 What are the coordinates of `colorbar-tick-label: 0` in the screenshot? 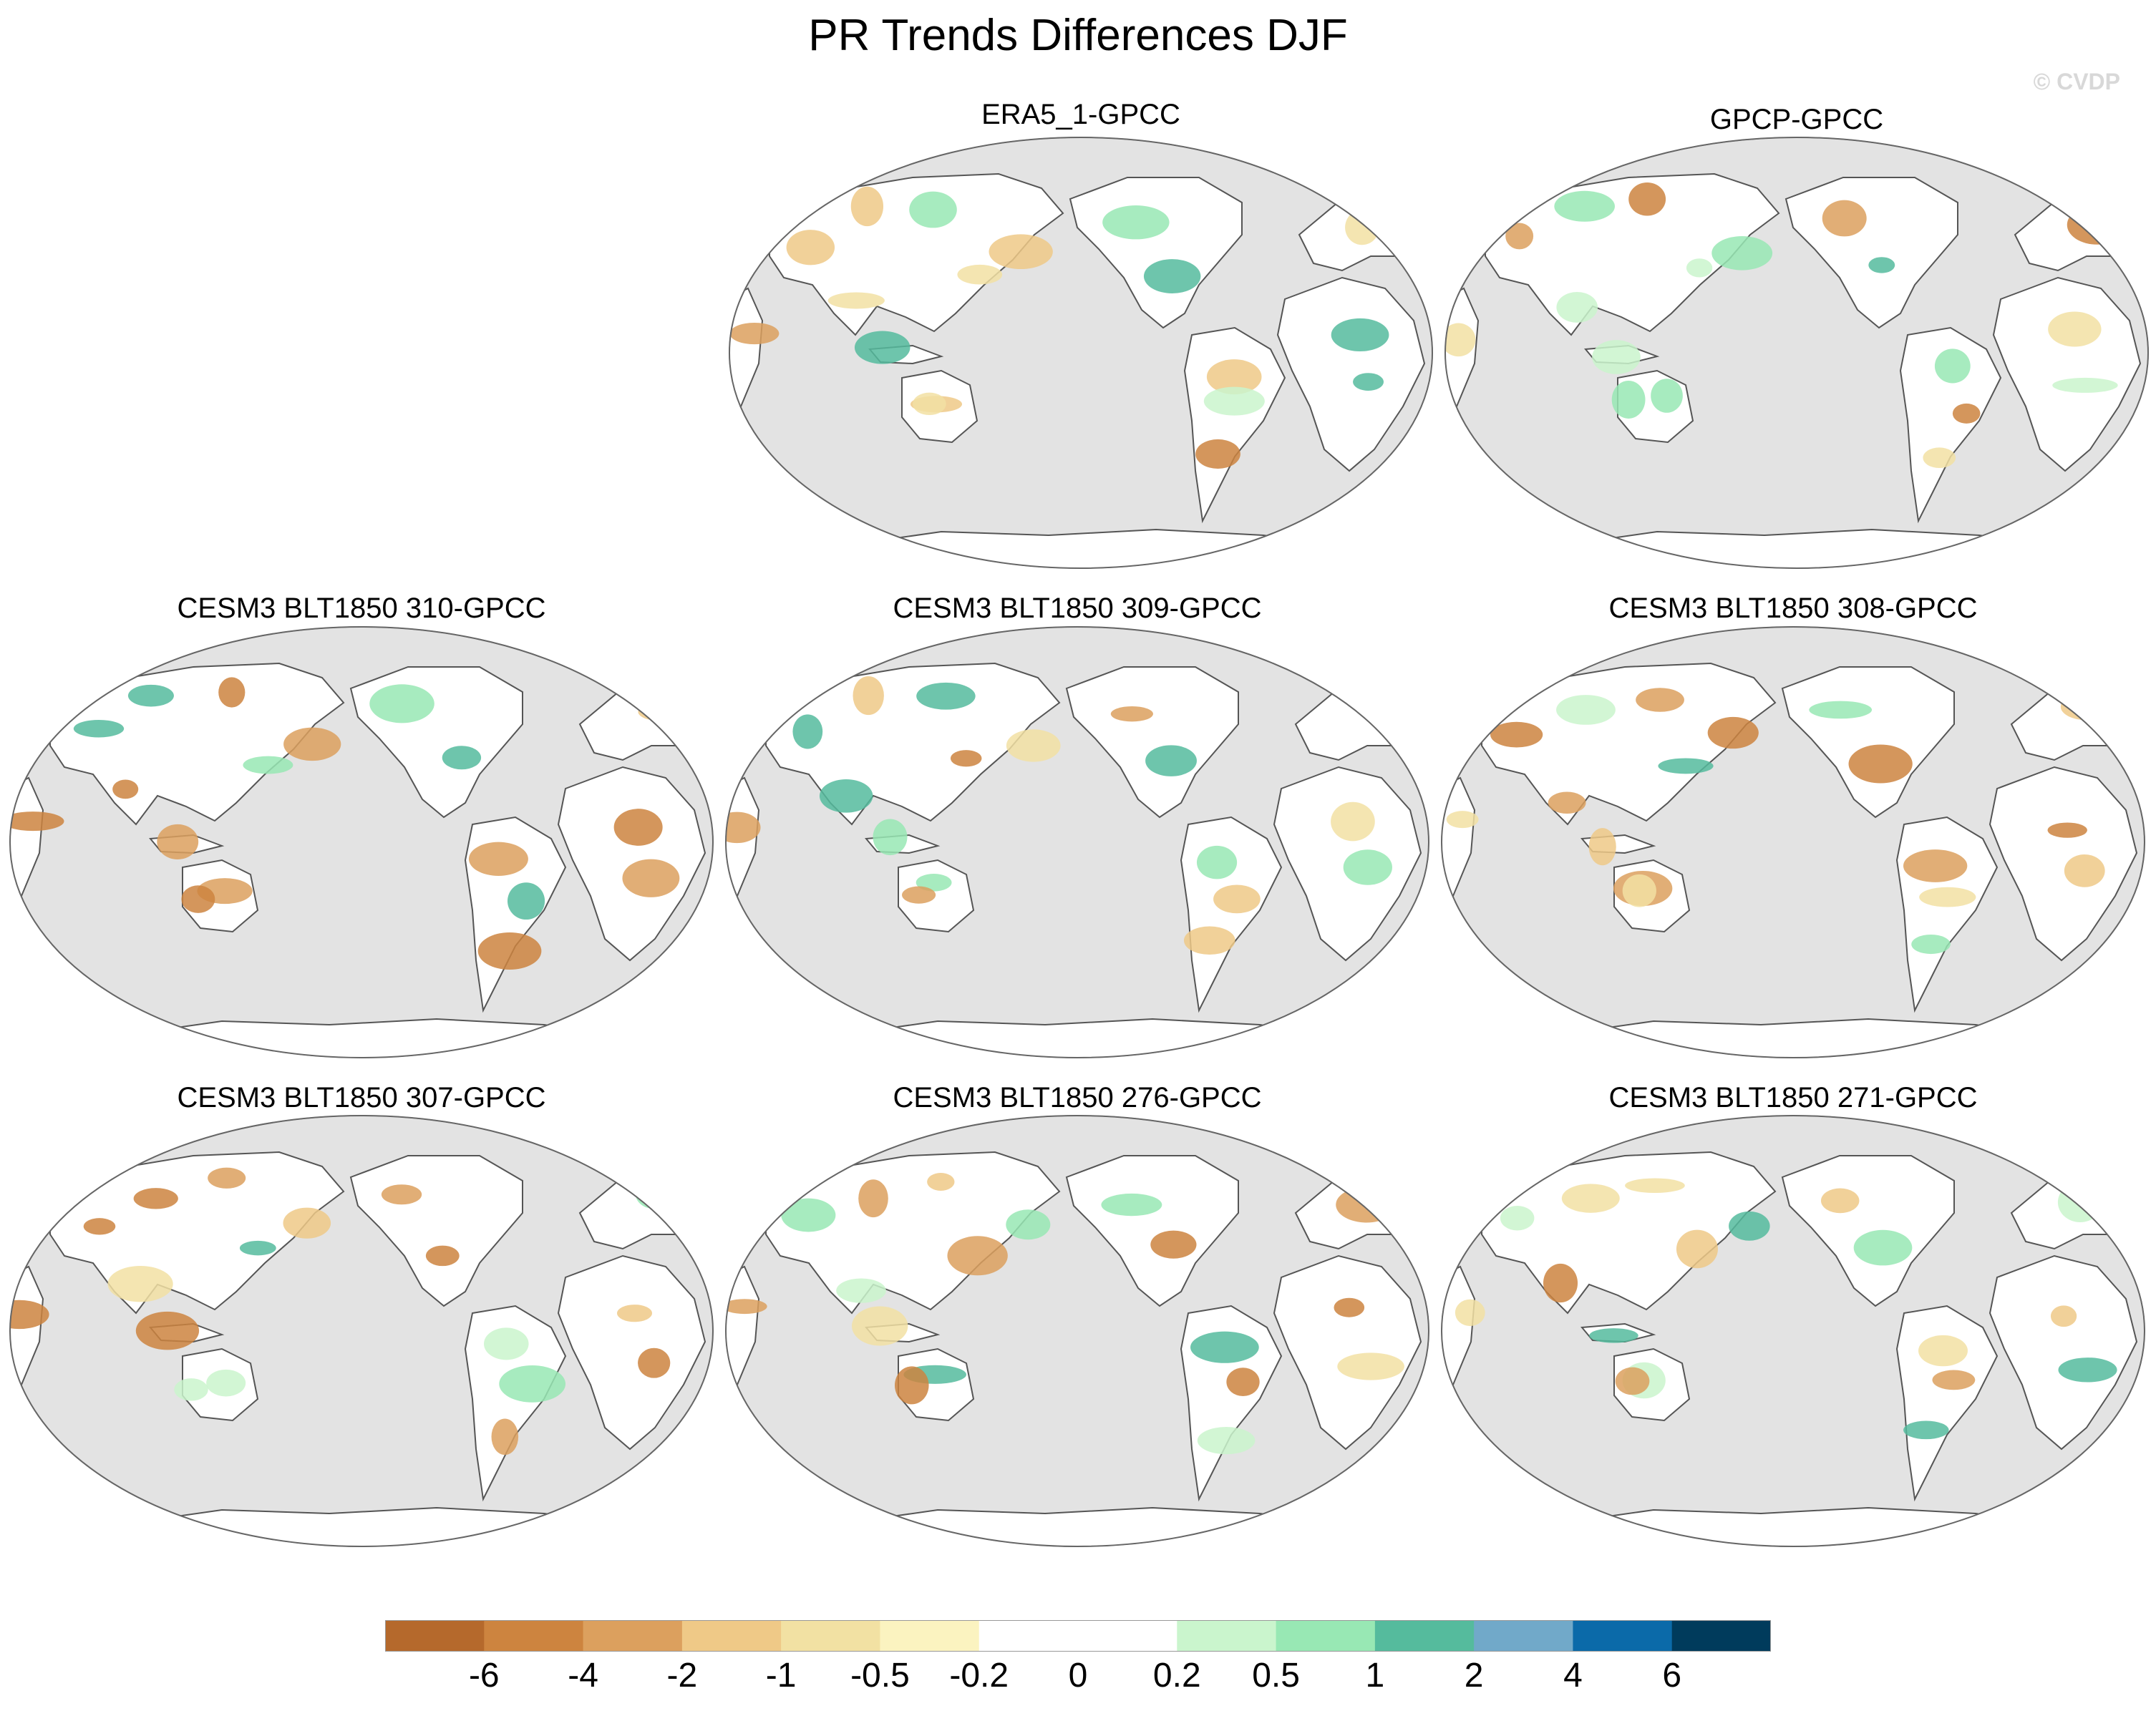 It's located at (1078, 1676).